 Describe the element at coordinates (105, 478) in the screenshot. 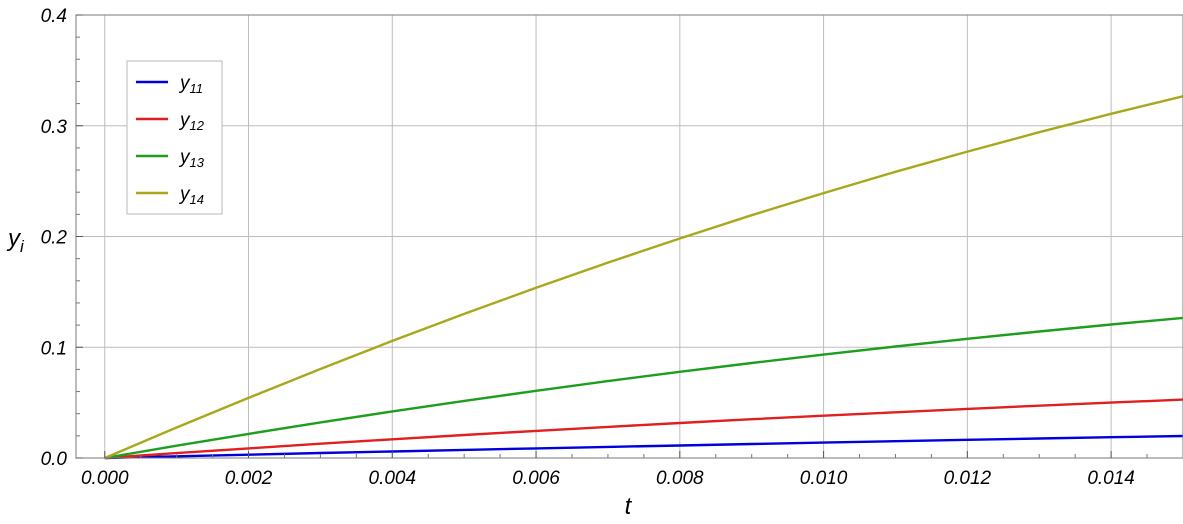

I see `x-tick-label: 0.000` at that location.